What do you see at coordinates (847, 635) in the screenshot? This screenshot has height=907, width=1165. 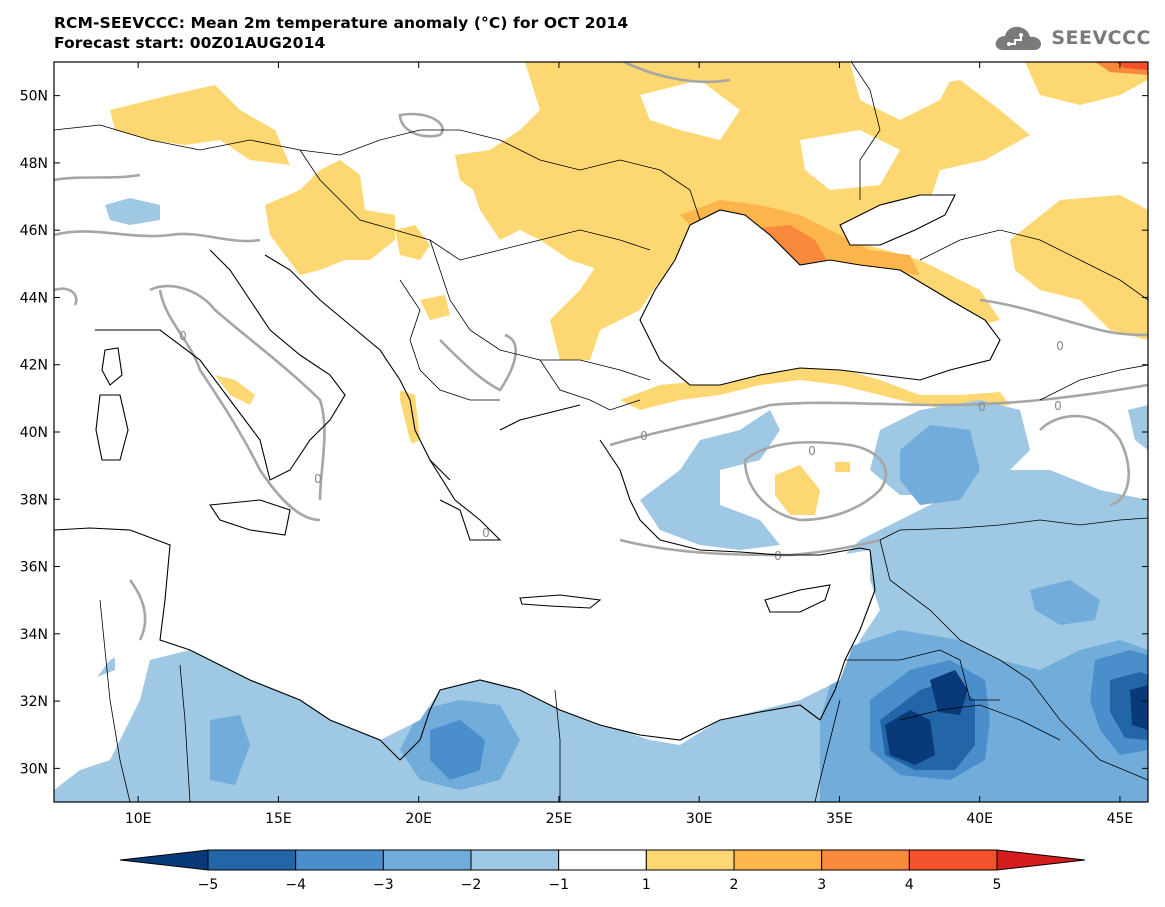 I see `coastline-levant` at bounding box center [847, 635].